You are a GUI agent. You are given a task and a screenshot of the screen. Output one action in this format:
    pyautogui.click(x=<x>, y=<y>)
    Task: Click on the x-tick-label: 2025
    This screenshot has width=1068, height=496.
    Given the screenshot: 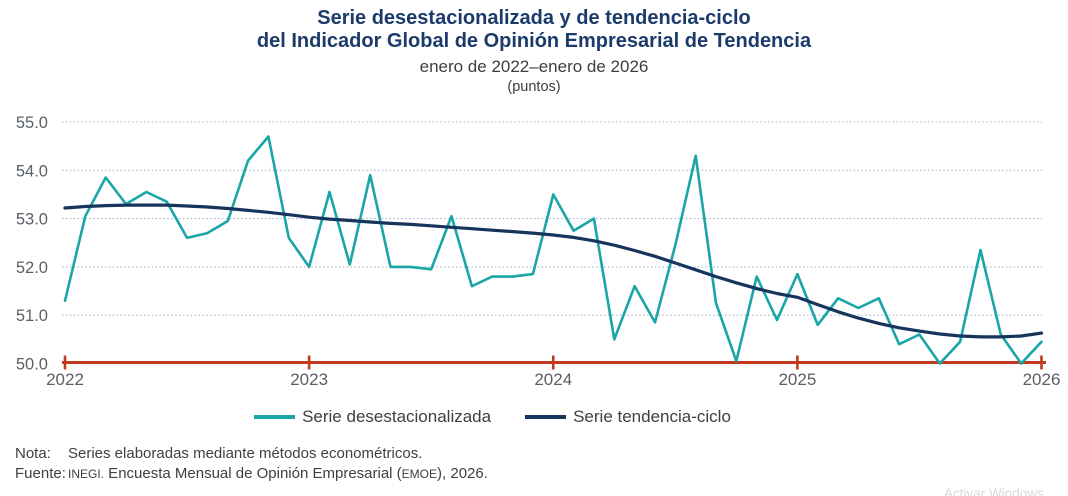 What is the action you would take?
    pyautogui.click(x=797, y=379)
    